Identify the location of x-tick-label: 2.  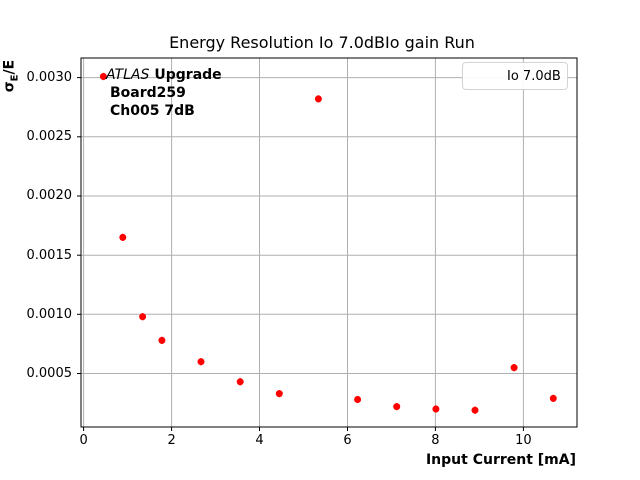
(171, 440).